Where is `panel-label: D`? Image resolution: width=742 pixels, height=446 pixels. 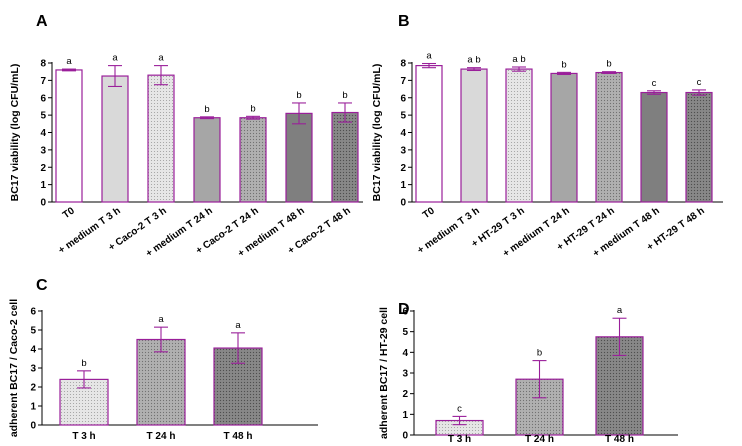 panel-label: D is located at coordinates (404, 309).